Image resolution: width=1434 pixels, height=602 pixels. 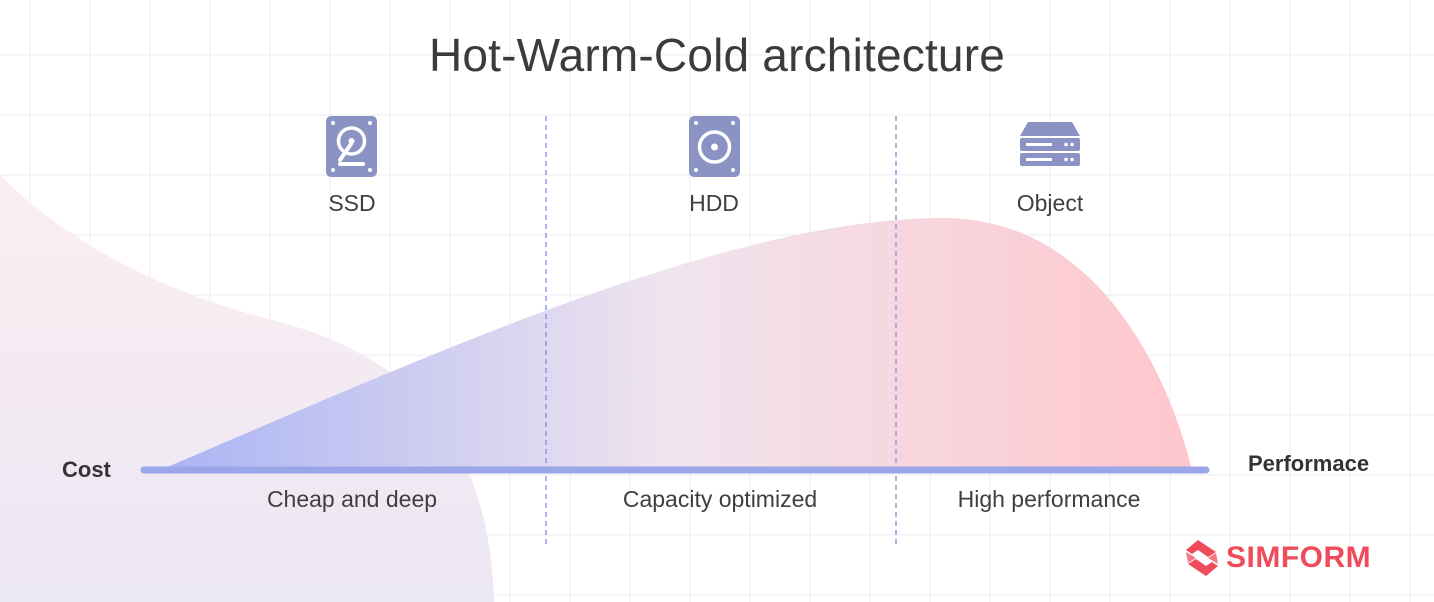 I want to click on tier-label-hdd: HDD, so click(x=714, y=203).